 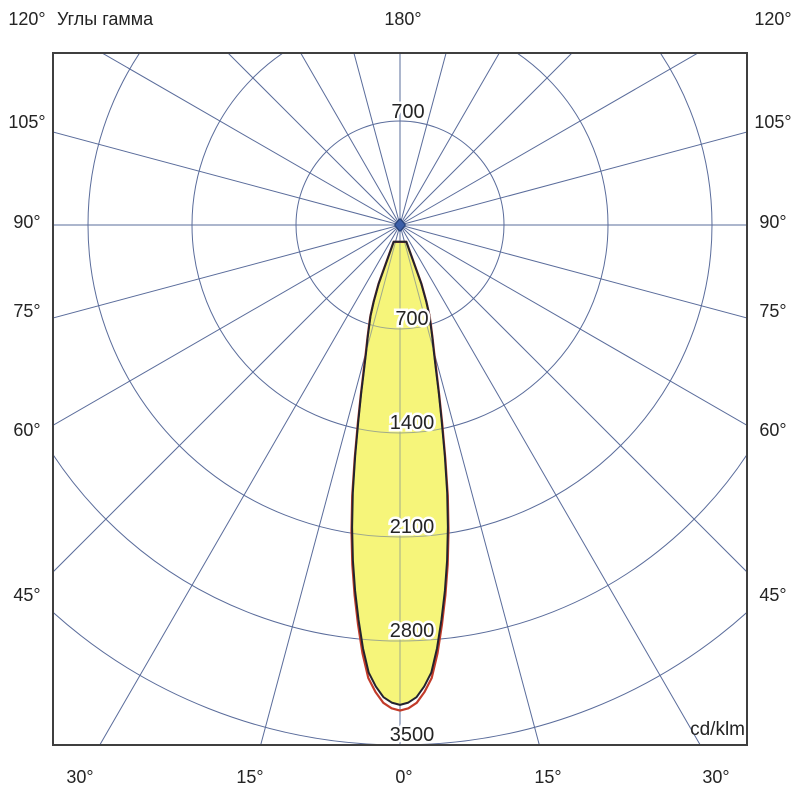 I want to click on polar-center-marker, so click(x=400, y=225).